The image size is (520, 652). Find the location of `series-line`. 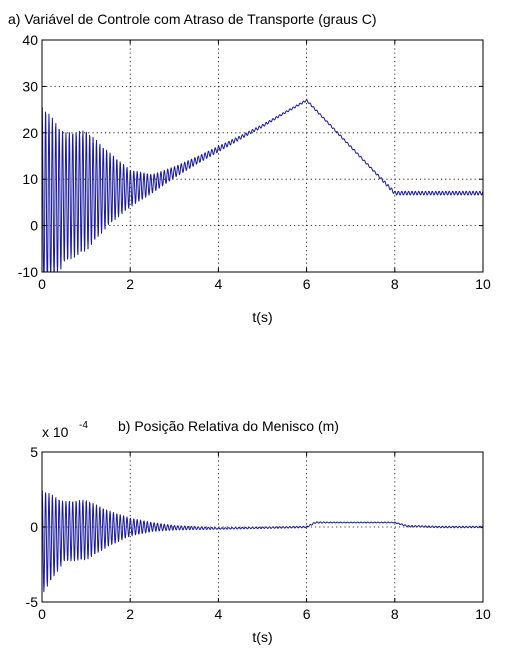

series-line is located at coordinates (262, 541).